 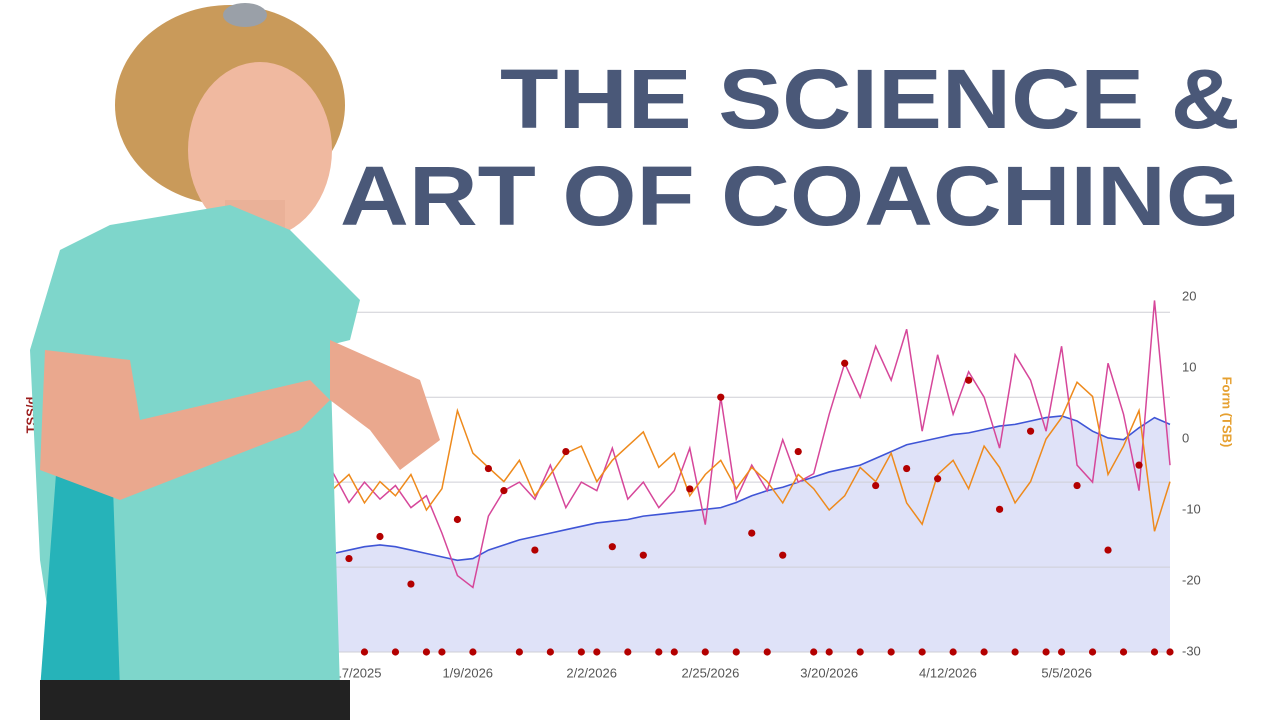 I want to click on y2-tick-label: -10, so click(x=1191, y=508).